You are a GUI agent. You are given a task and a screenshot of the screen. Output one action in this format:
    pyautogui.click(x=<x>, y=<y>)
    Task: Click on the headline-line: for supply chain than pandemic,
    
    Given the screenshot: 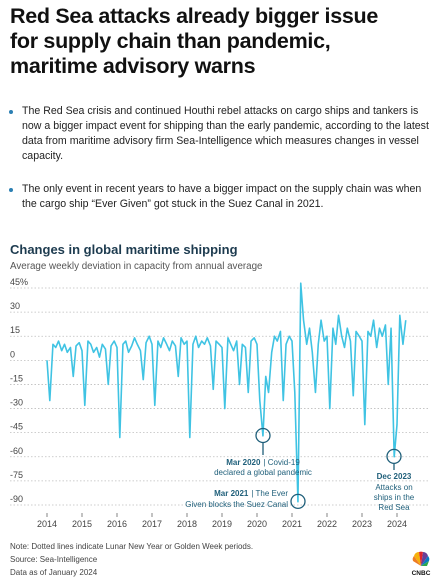 What is the action you would take?
    pyautogui.click(x=170, y=41)
    